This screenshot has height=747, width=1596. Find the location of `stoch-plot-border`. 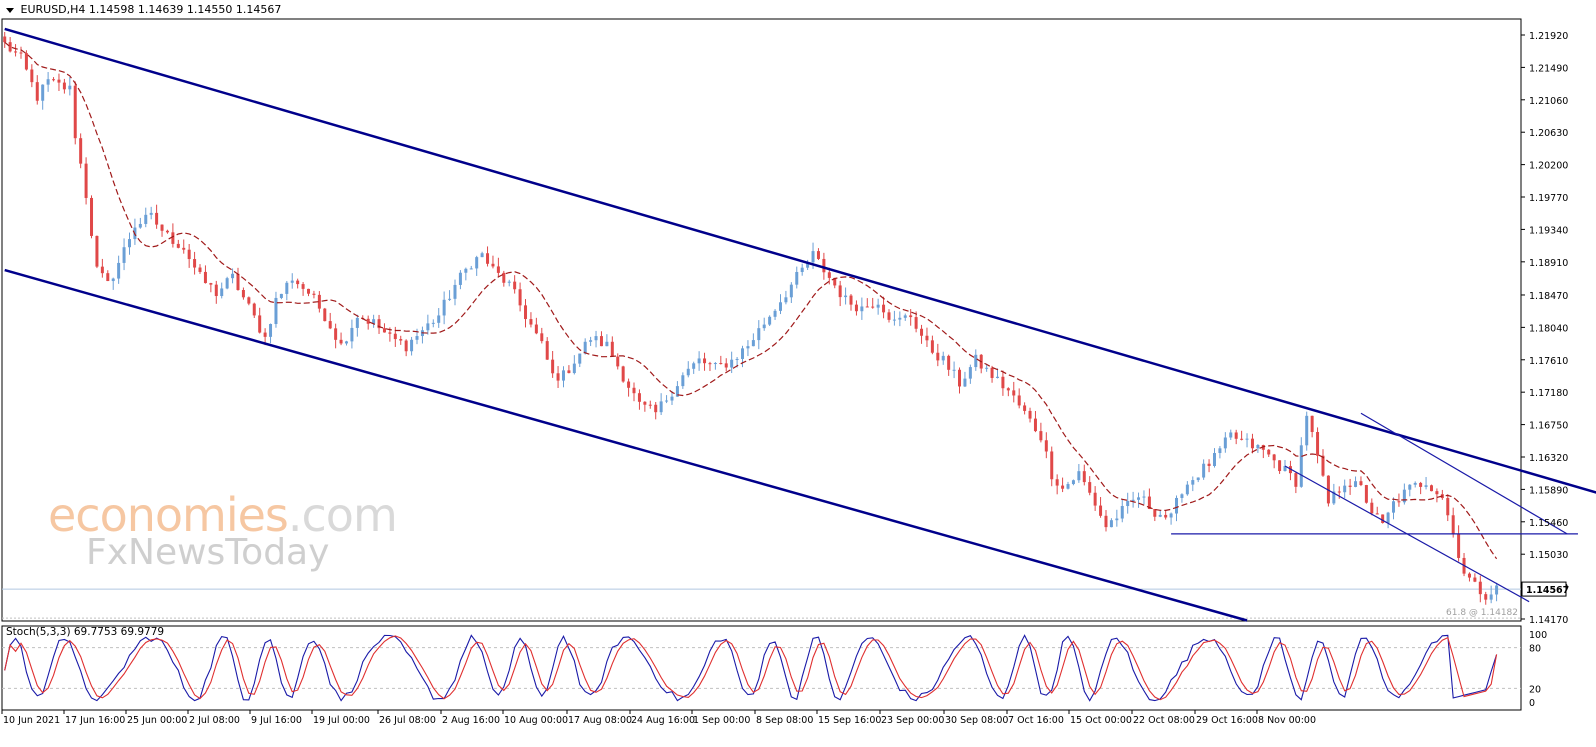

stoch-plot-border is located at coordinates (761, 668).